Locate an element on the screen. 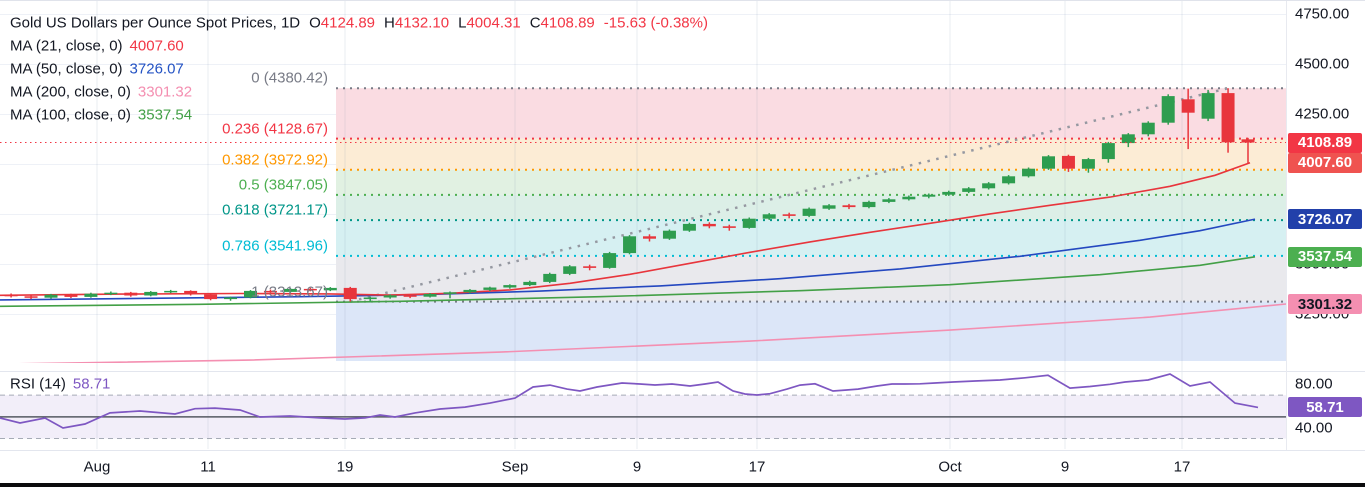 The image size is (1365, 487). ma-line-MA100 is located at coordinates (628, 282).